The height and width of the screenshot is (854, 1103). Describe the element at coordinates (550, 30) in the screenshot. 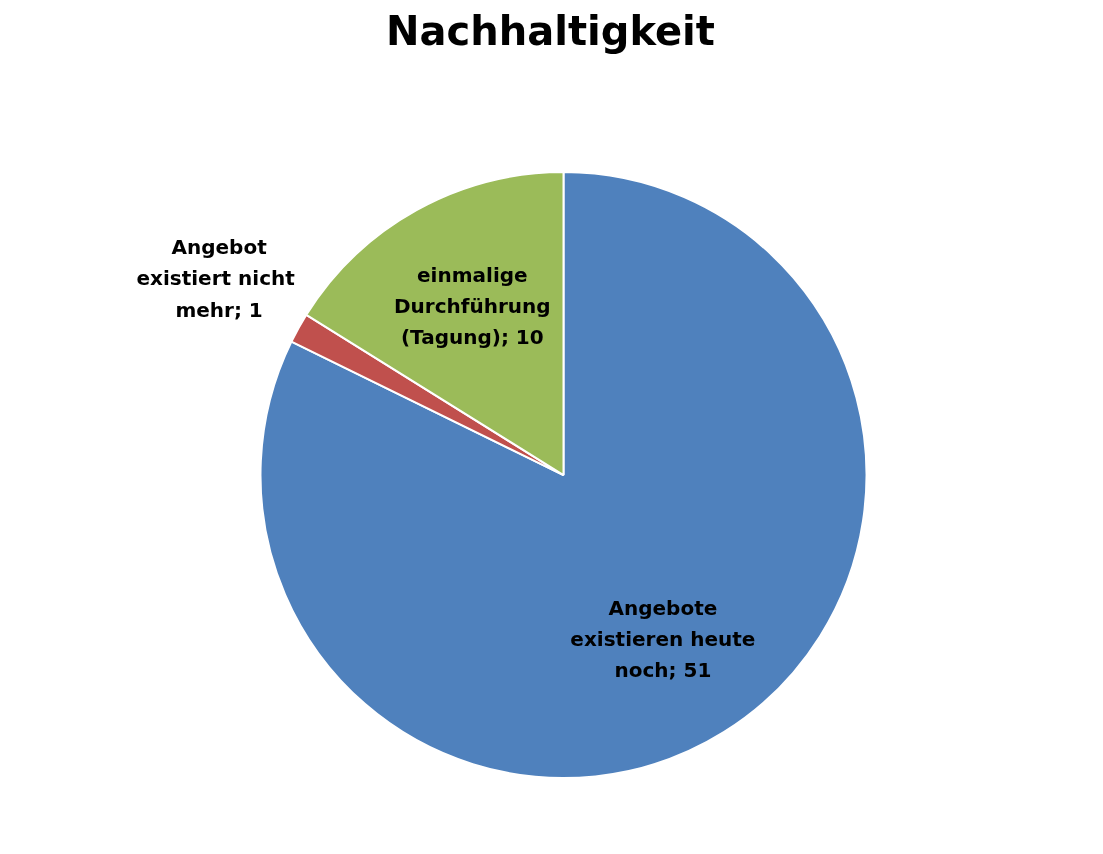

I see `chart-title: Nachhaltigkeit` at that location.